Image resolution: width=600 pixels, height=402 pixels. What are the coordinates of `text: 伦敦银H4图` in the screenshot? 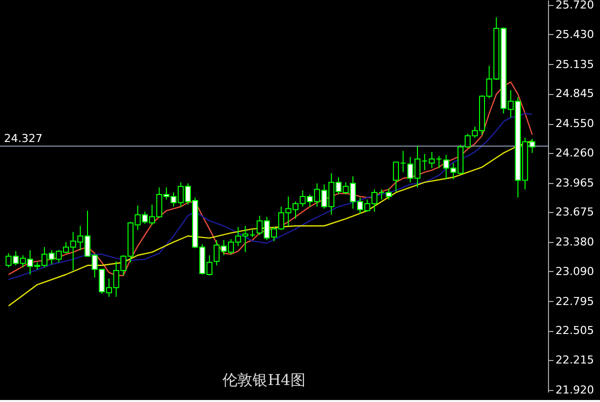 It's located at (264, 380).